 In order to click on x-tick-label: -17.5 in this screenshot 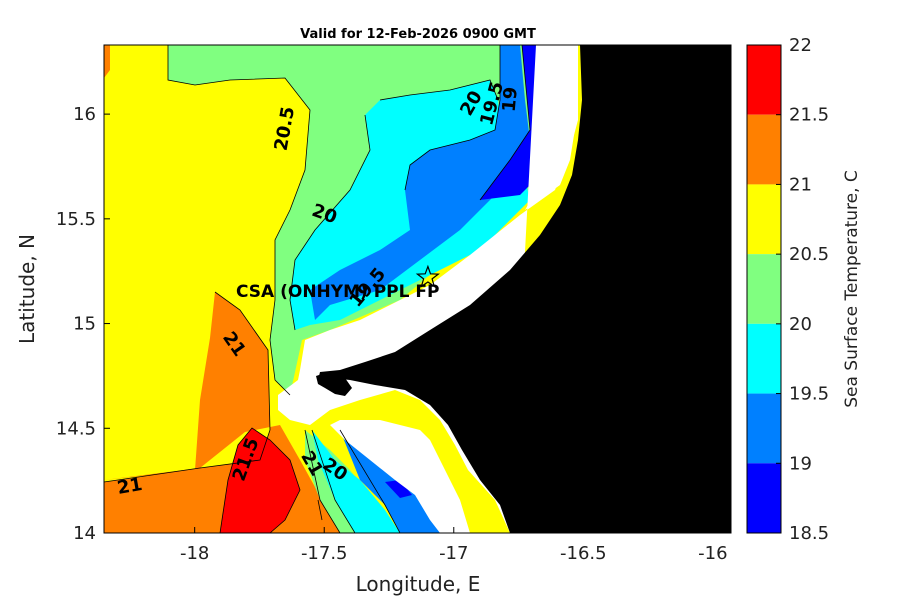, I will do `click(324, 553)`.